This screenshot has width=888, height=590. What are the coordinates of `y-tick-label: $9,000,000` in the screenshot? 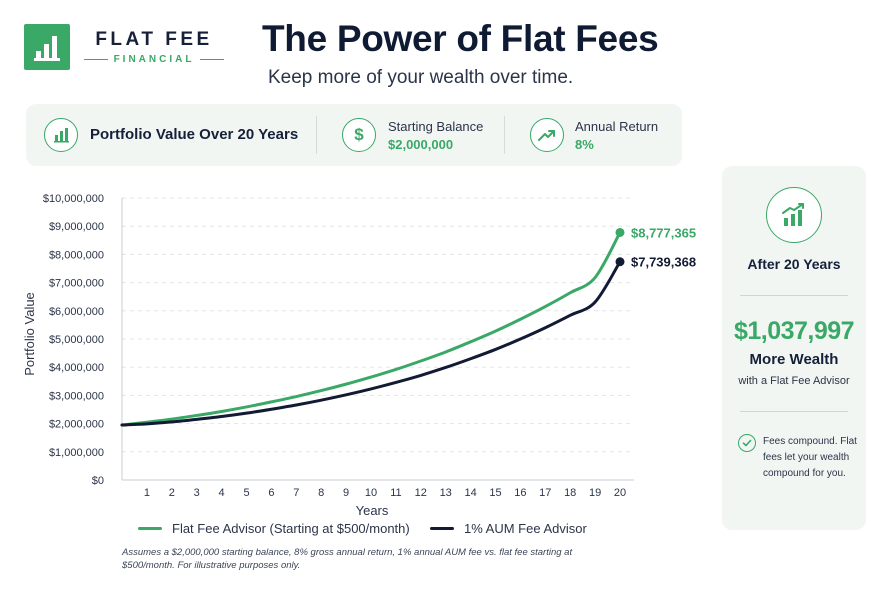 It's located at (76, 227).